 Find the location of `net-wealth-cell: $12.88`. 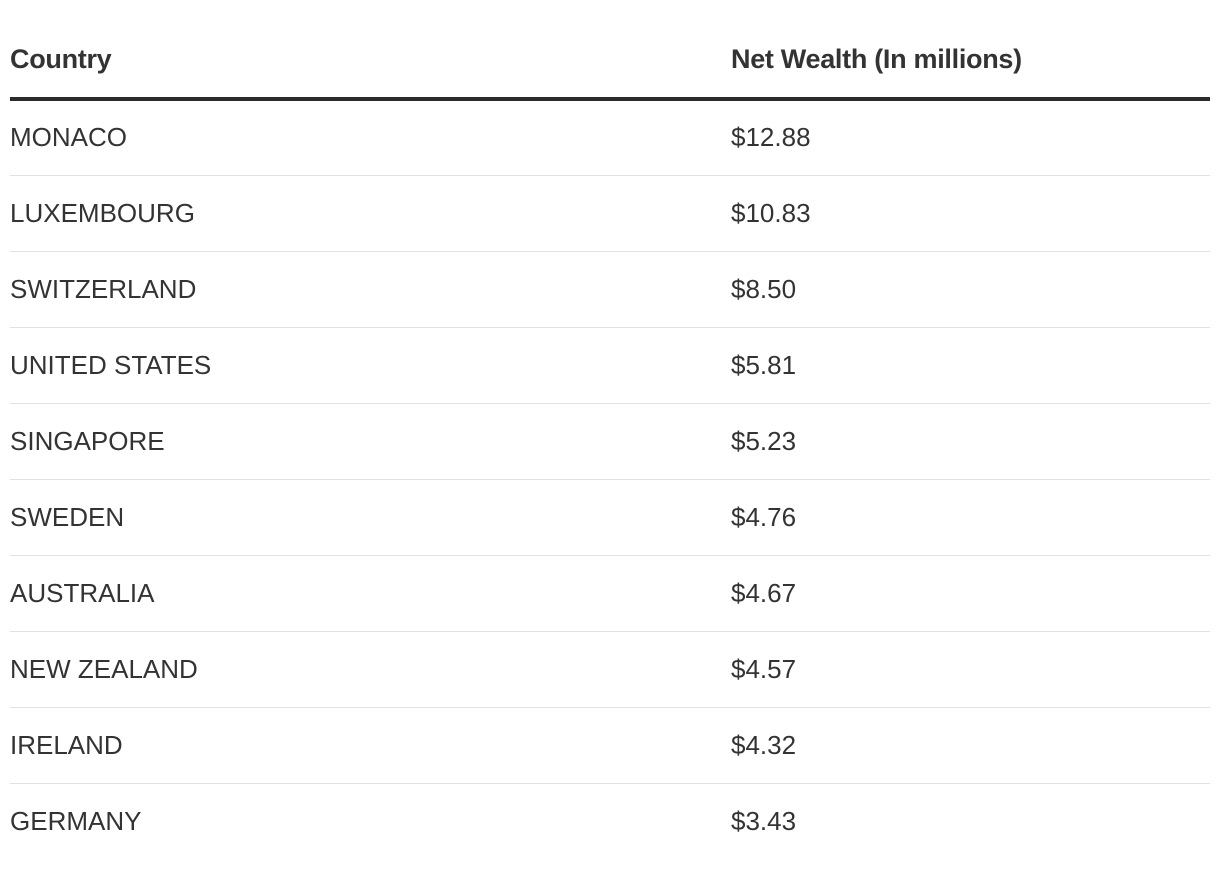

net-wealth-cell: $12.88 is located at coordinates (970, 137).